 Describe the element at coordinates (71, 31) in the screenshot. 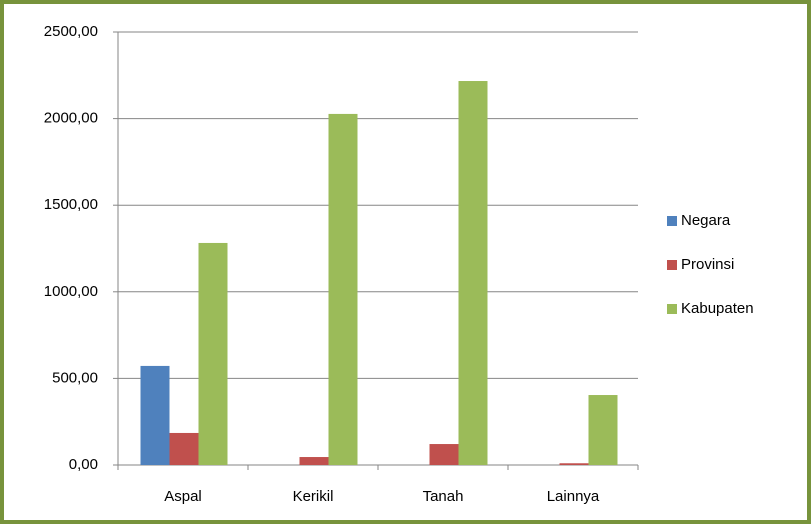

I see `y-tick-label: 2500,00` at that location.